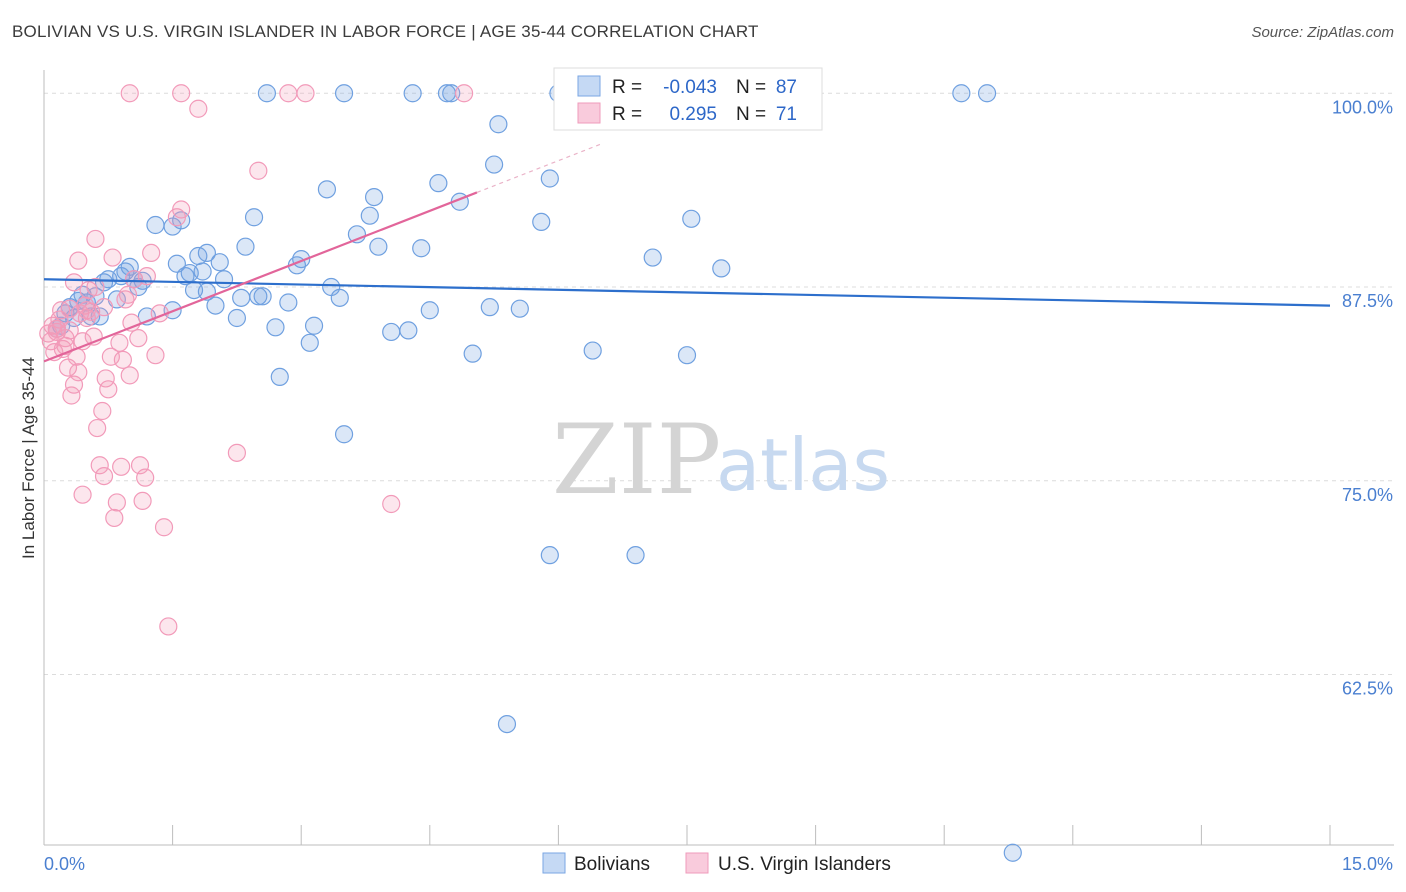  Describe the element at coordinates (786, 114) in the screenshot. I see `legend-n-value-2: 71` at that location.